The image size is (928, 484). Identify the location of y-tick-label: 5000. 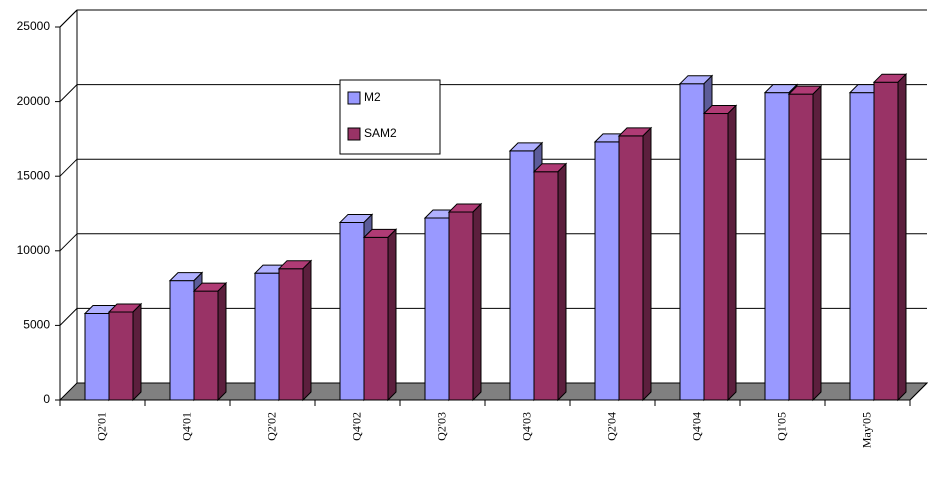
(36, 325).